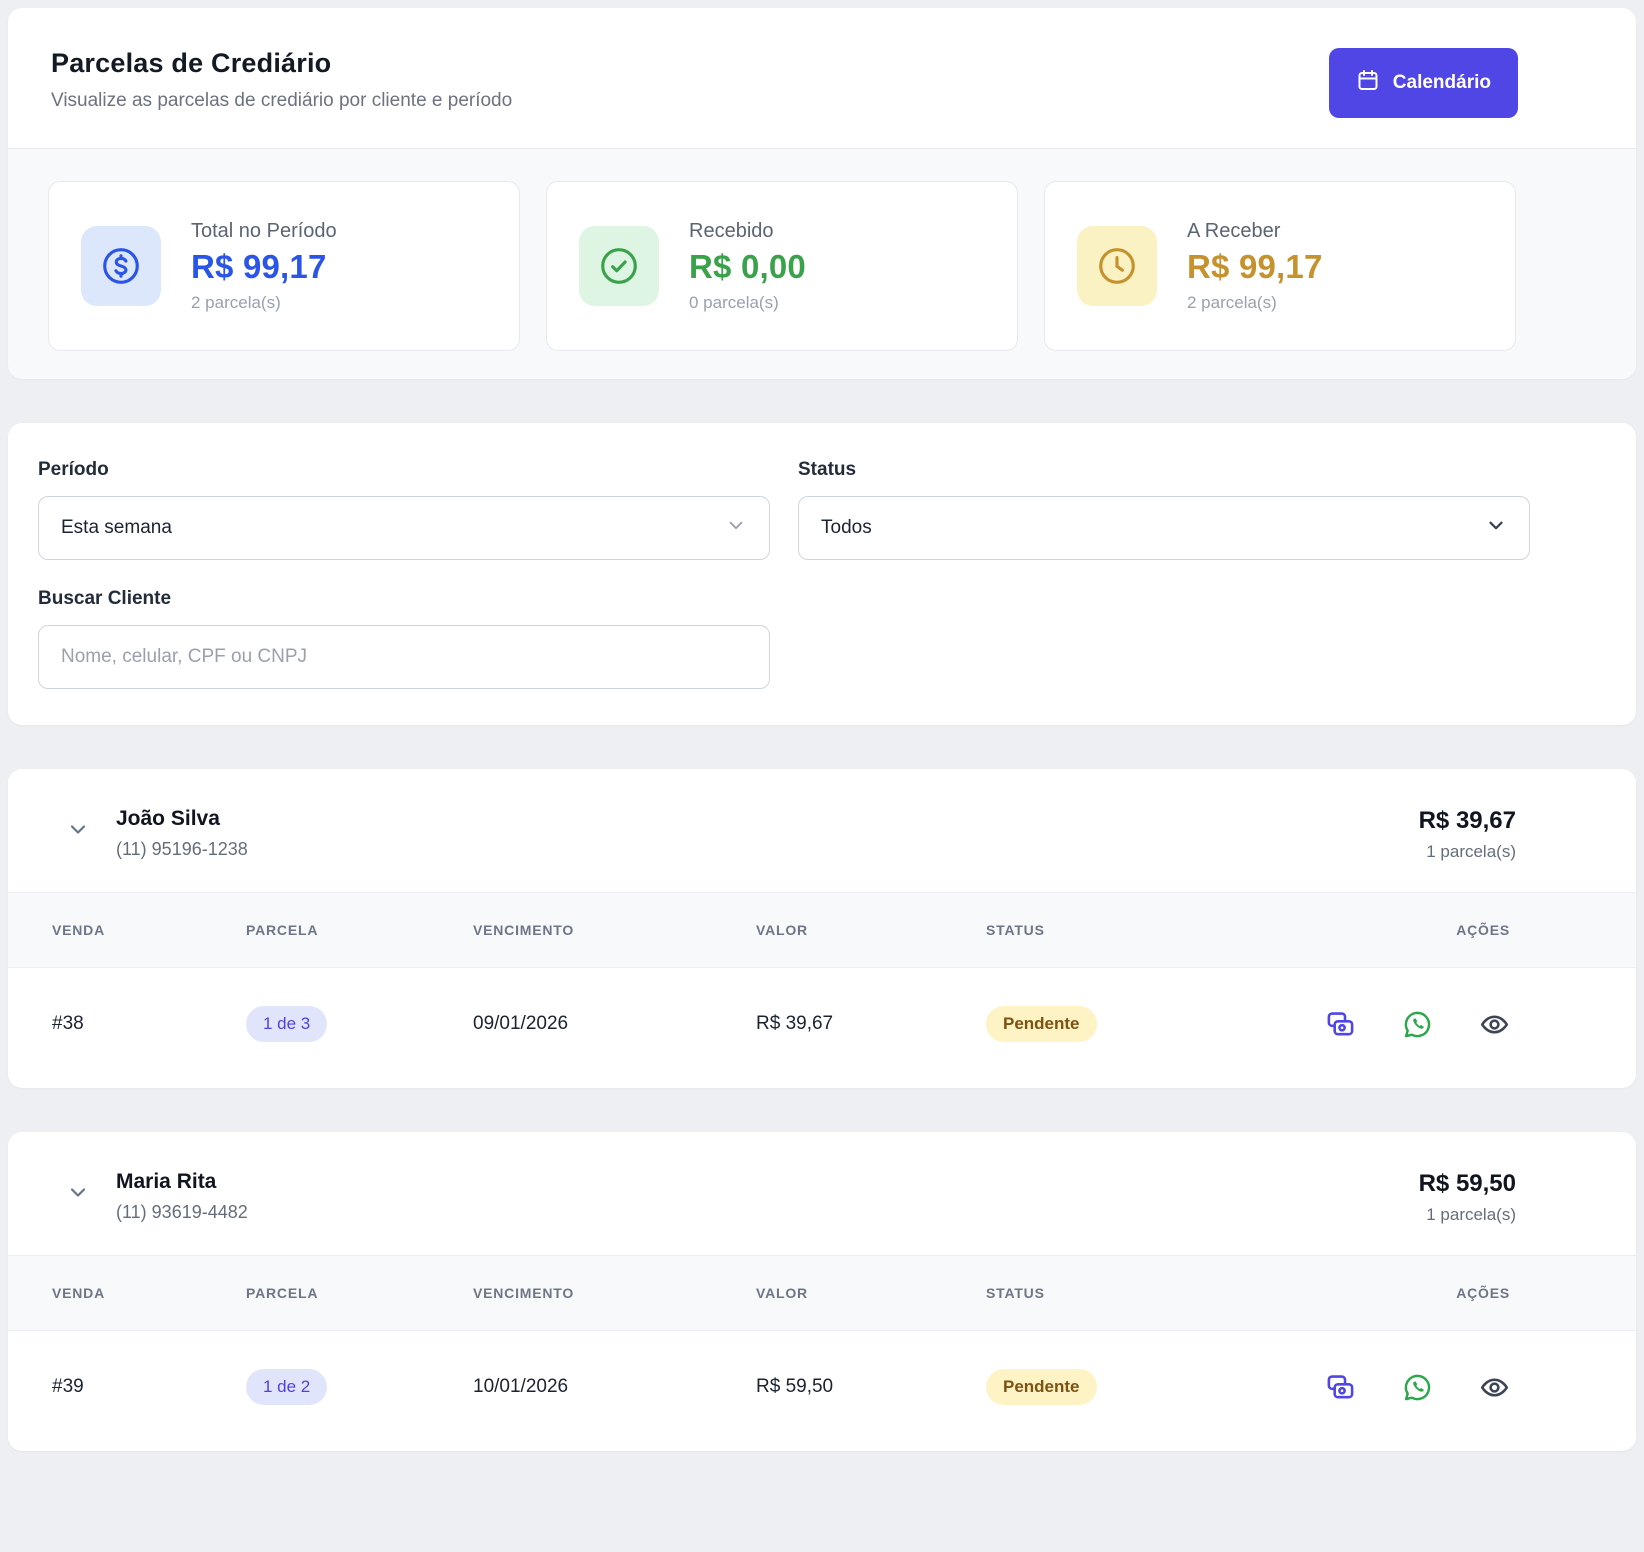  Describe the element at coordinates (1368, 83) in the screenshot. I see `calendar-icon` at that location.